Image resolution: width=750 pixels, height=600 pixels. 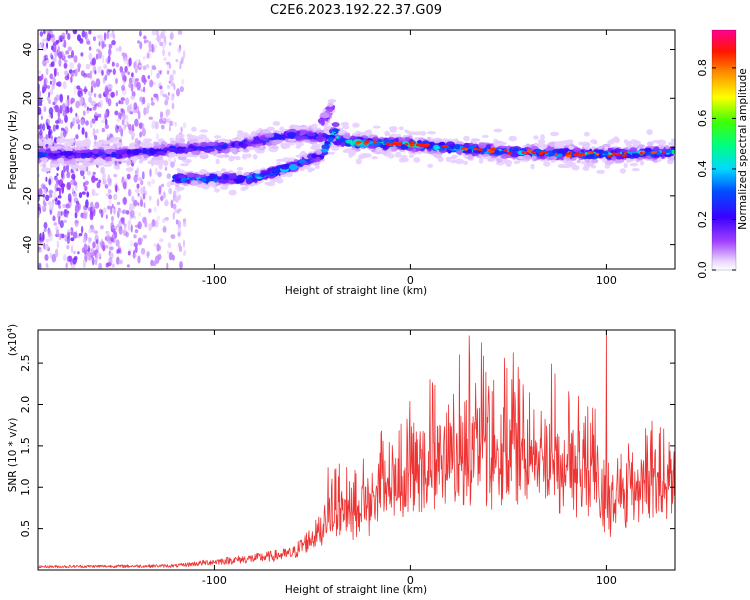 I want to click on colorbar-tick-label: 0.8, so click(x=702, y=68).